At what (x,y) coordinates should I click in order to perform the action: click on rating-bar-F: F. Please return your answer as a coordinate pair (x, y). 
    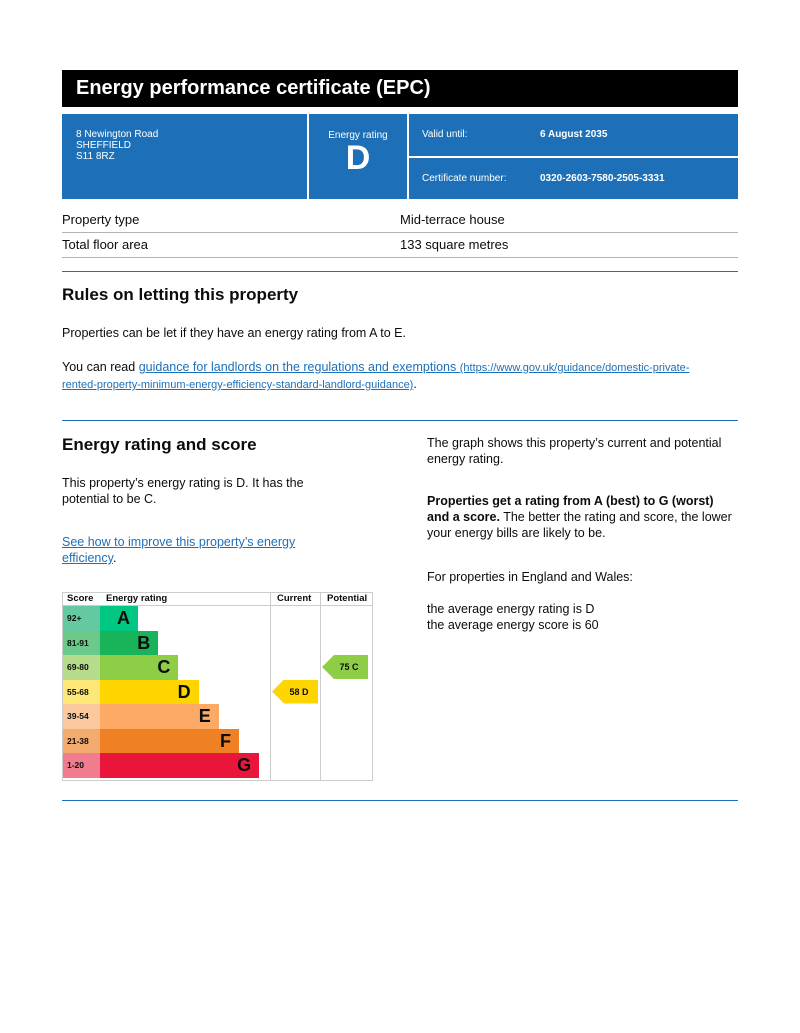
    Looking at the image, I should click on (169, 740).